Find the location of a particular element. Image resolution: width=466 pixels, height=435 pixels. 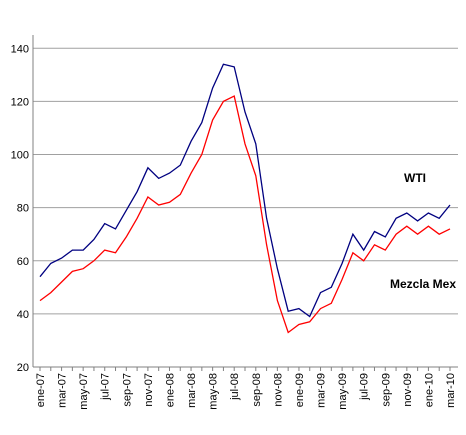

x-tick-label: ene-10 is located at coordinates (429, 390).